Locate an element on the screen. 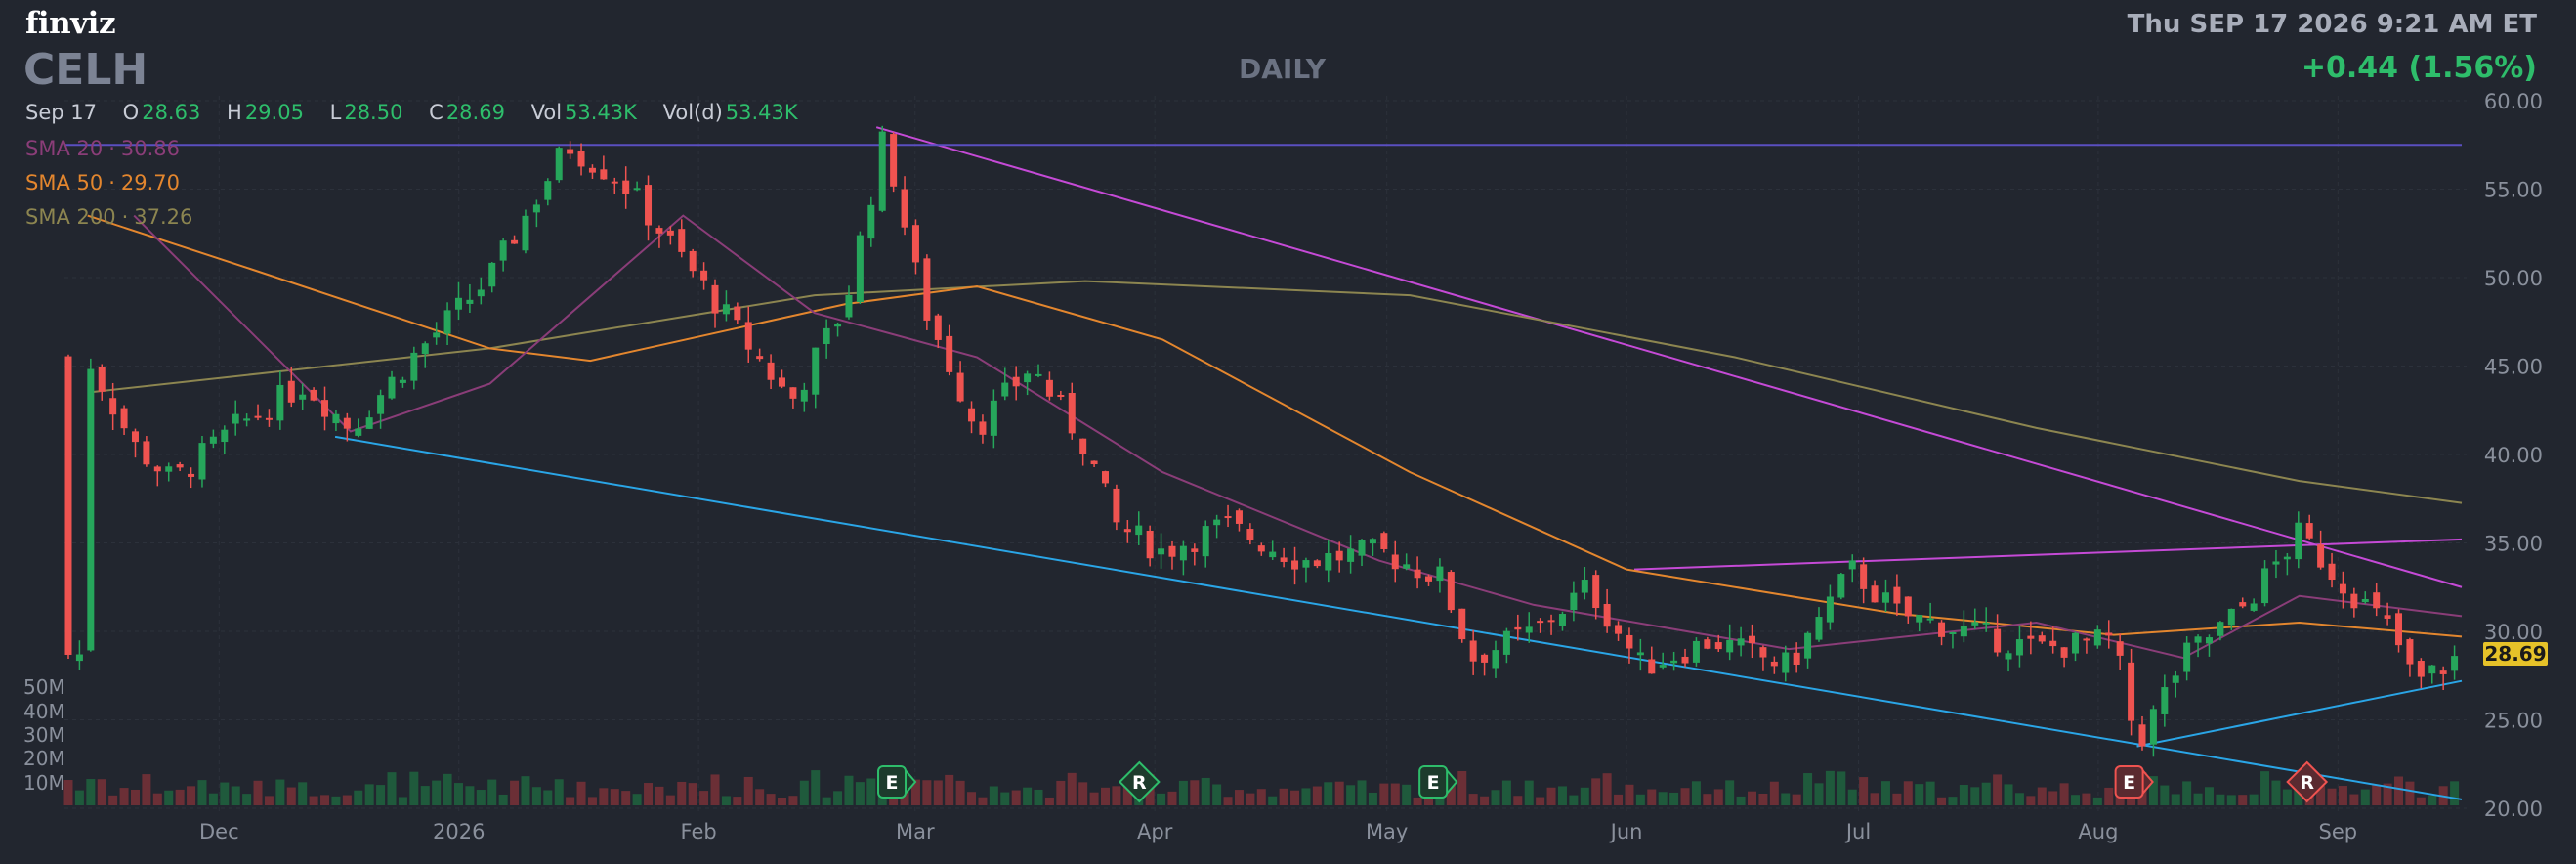 Image resolution: width=2576 pixels, height=864 pixels. sma200-label: SMA 200 is located at coordinates (70, 217).